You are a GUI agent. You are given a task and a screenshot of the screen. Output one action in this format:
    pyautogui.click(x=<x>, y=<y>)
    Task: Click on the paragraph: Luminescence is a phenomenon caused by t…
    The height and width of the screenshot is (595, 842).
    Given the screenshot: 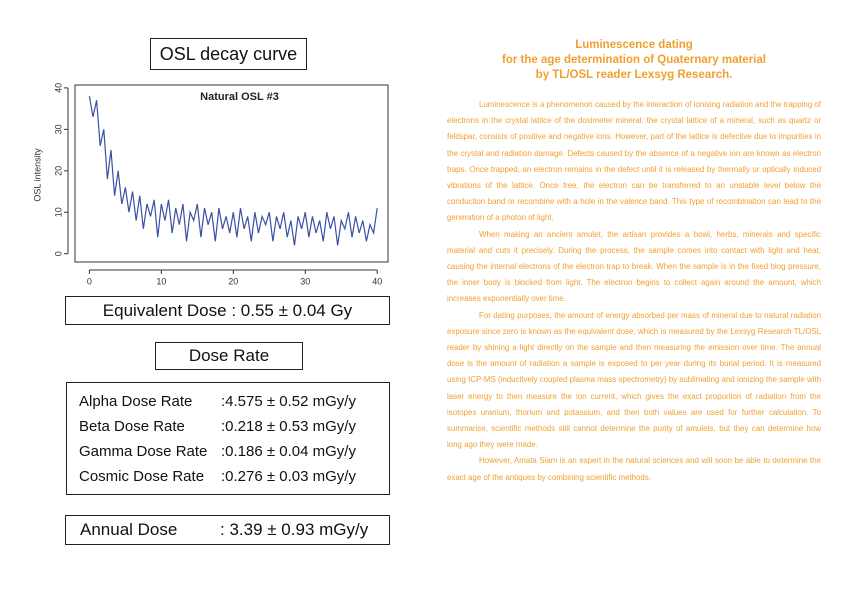 What is the action you would take?
    pyautogui.click(x=634, y=161)
    